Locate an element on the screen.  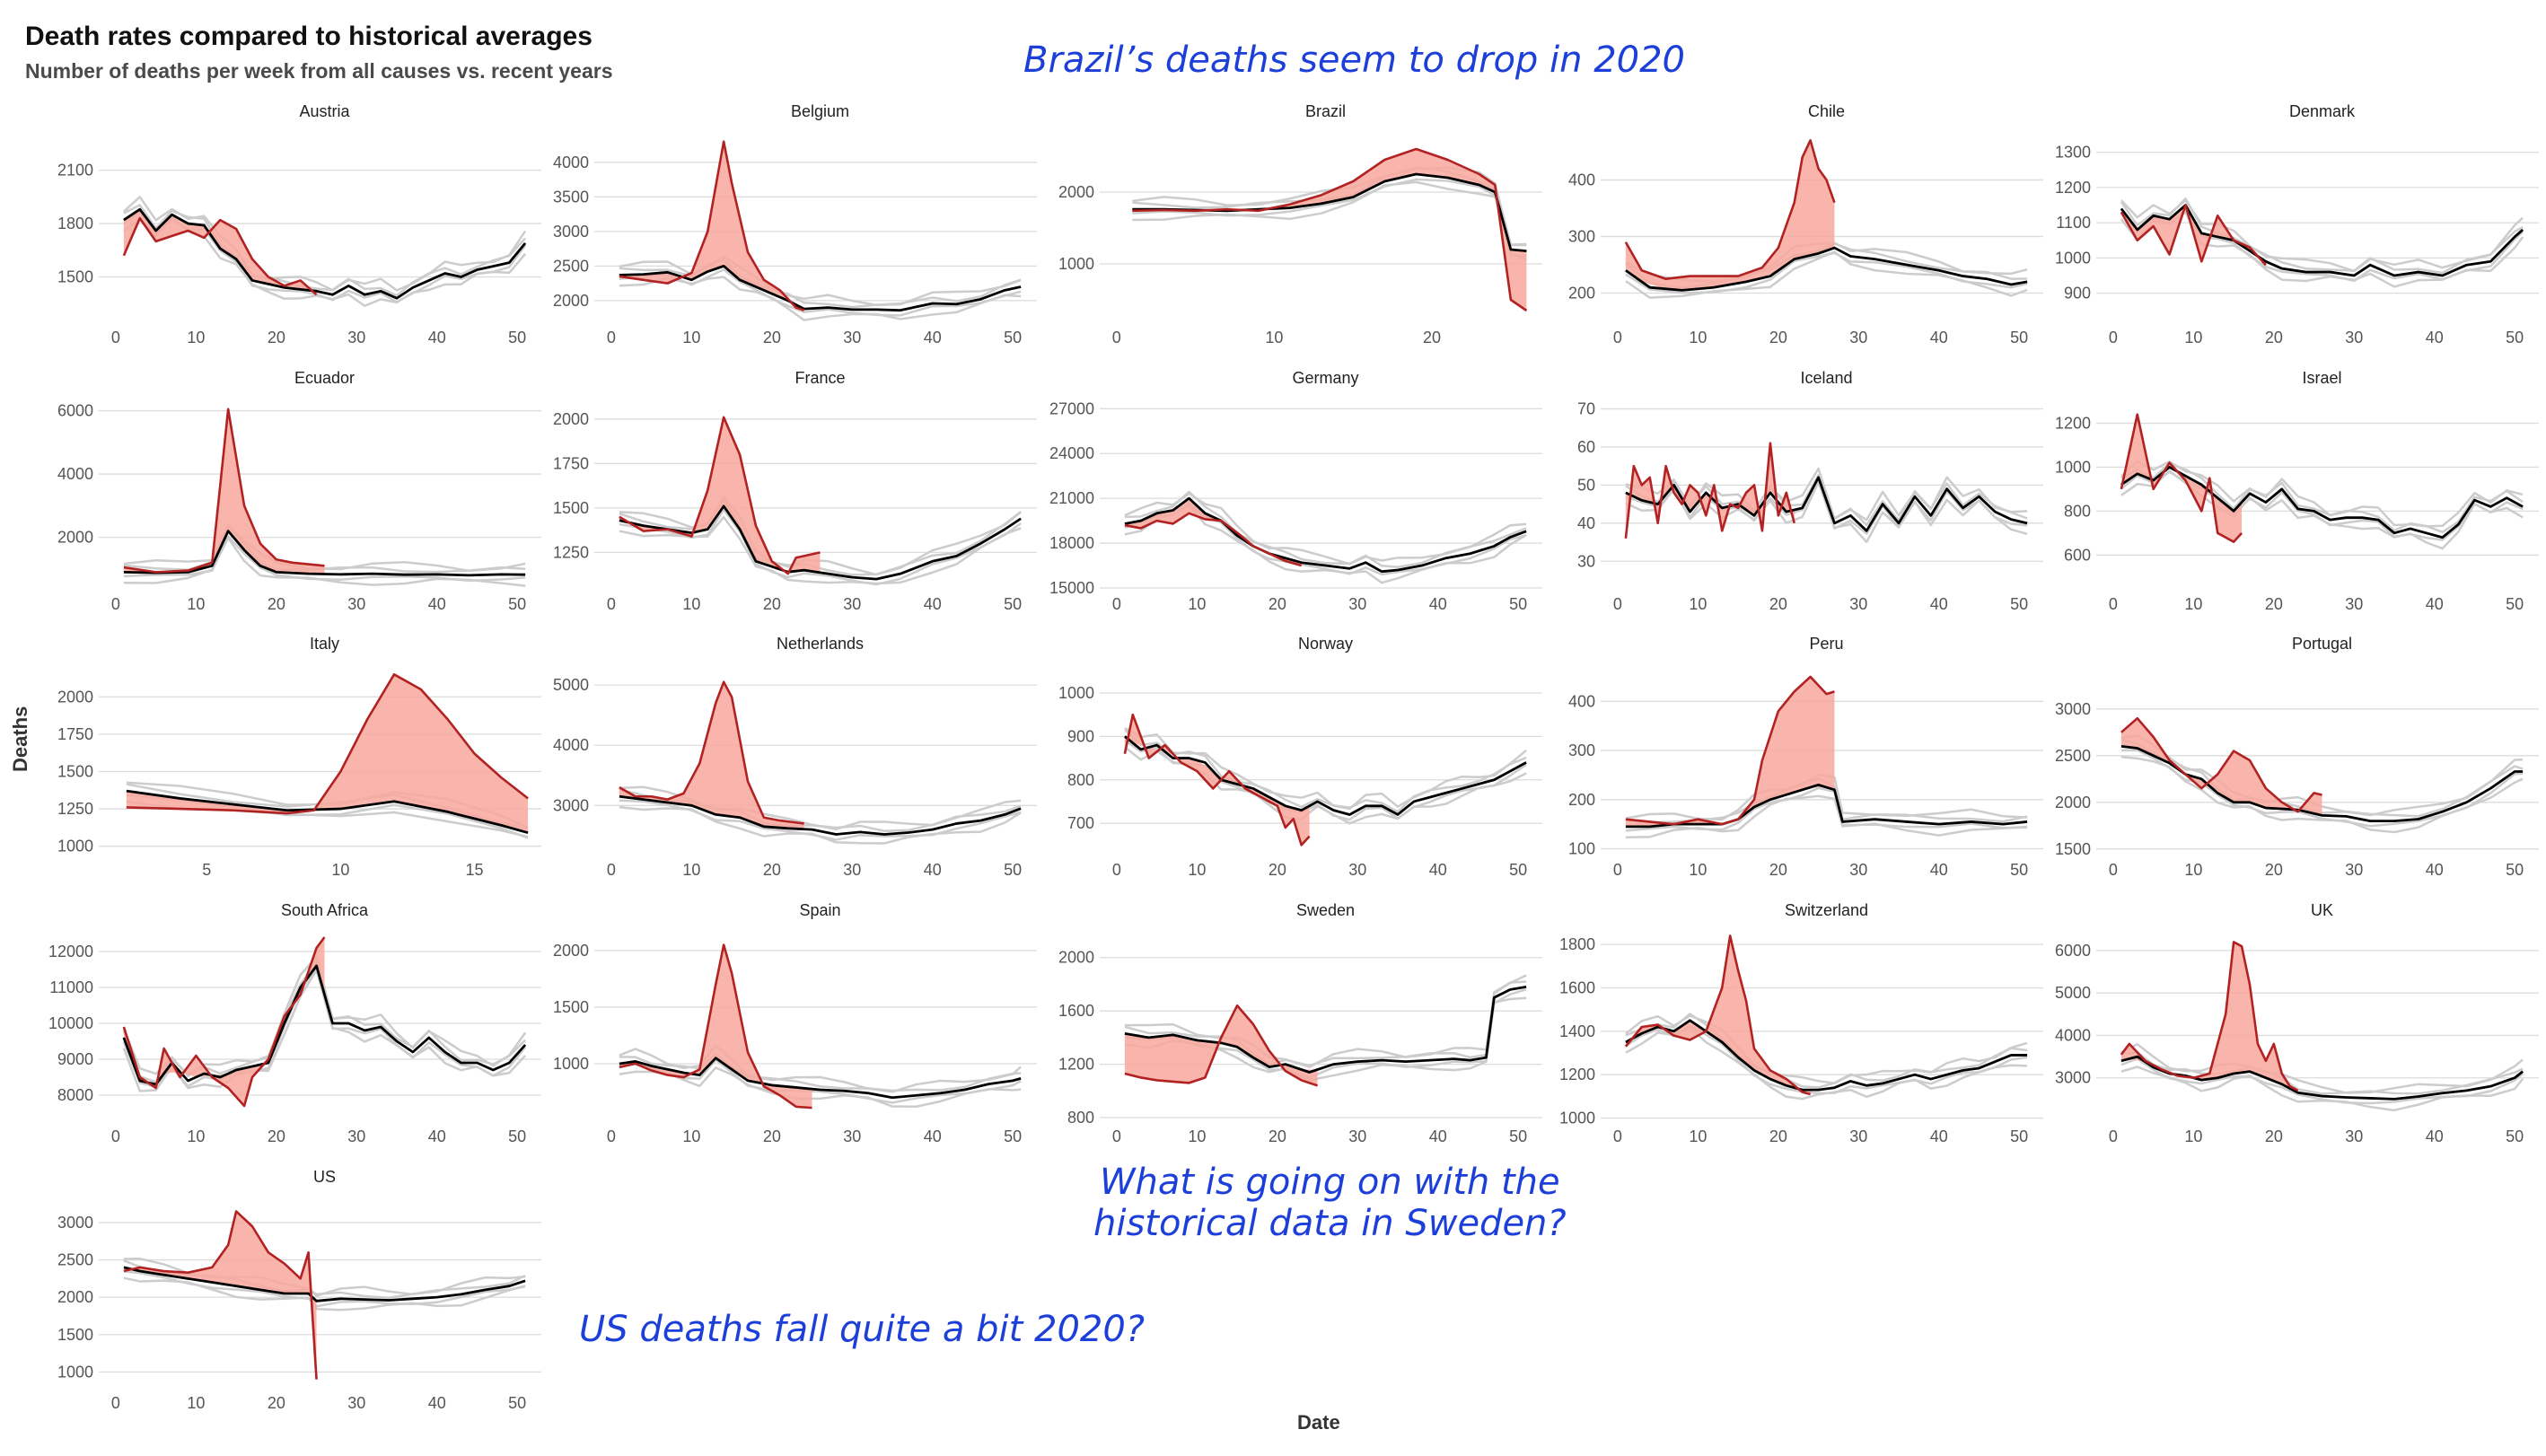
panel-title: Portugal is located at coordinates (2322, 644).